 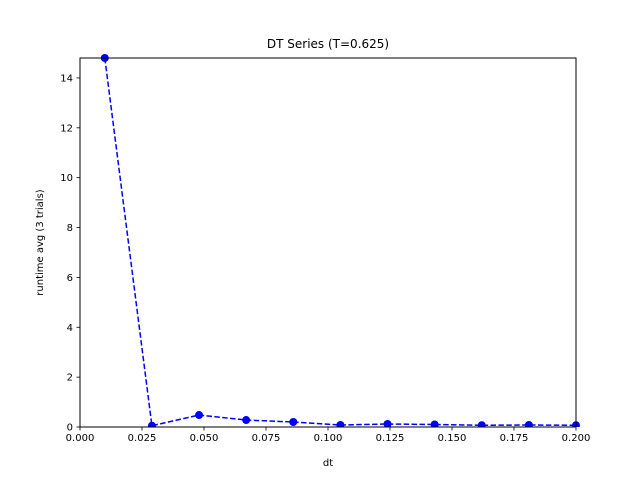 What do you see at coordinates (576, 438) in the screenshot?
I see `x-tick-label: 0.200` at bounding box center [576, 438].